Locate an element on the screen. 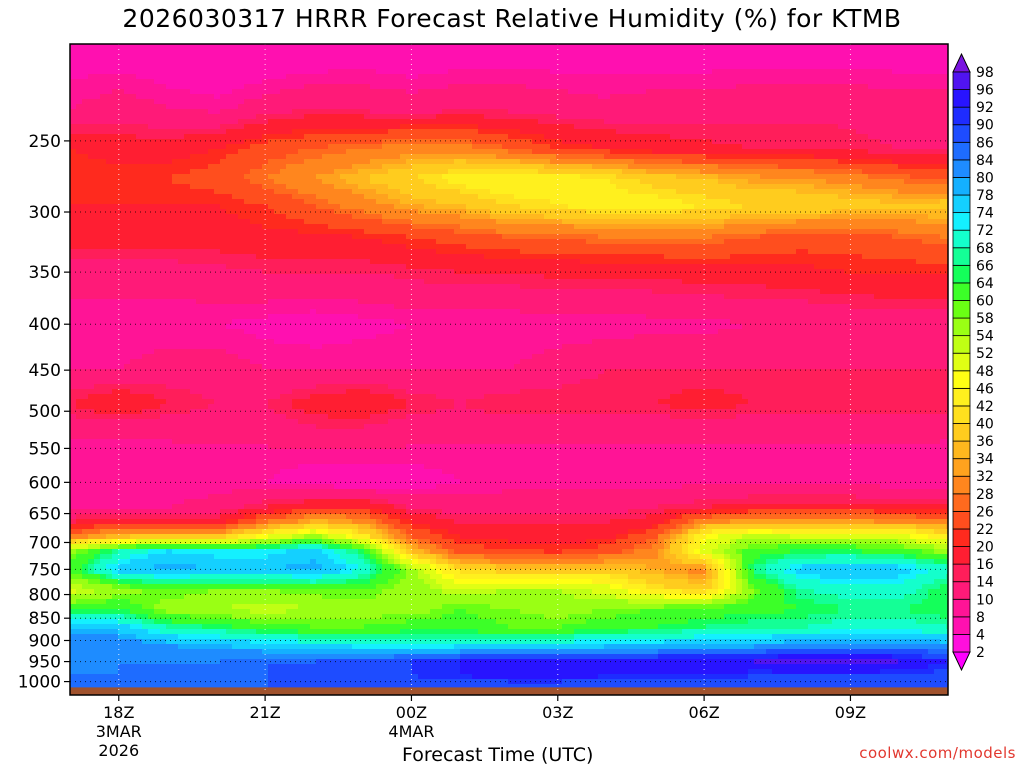 The image size is (1024, 768). rh-cell-2023 is located at coordinates (745, 112).